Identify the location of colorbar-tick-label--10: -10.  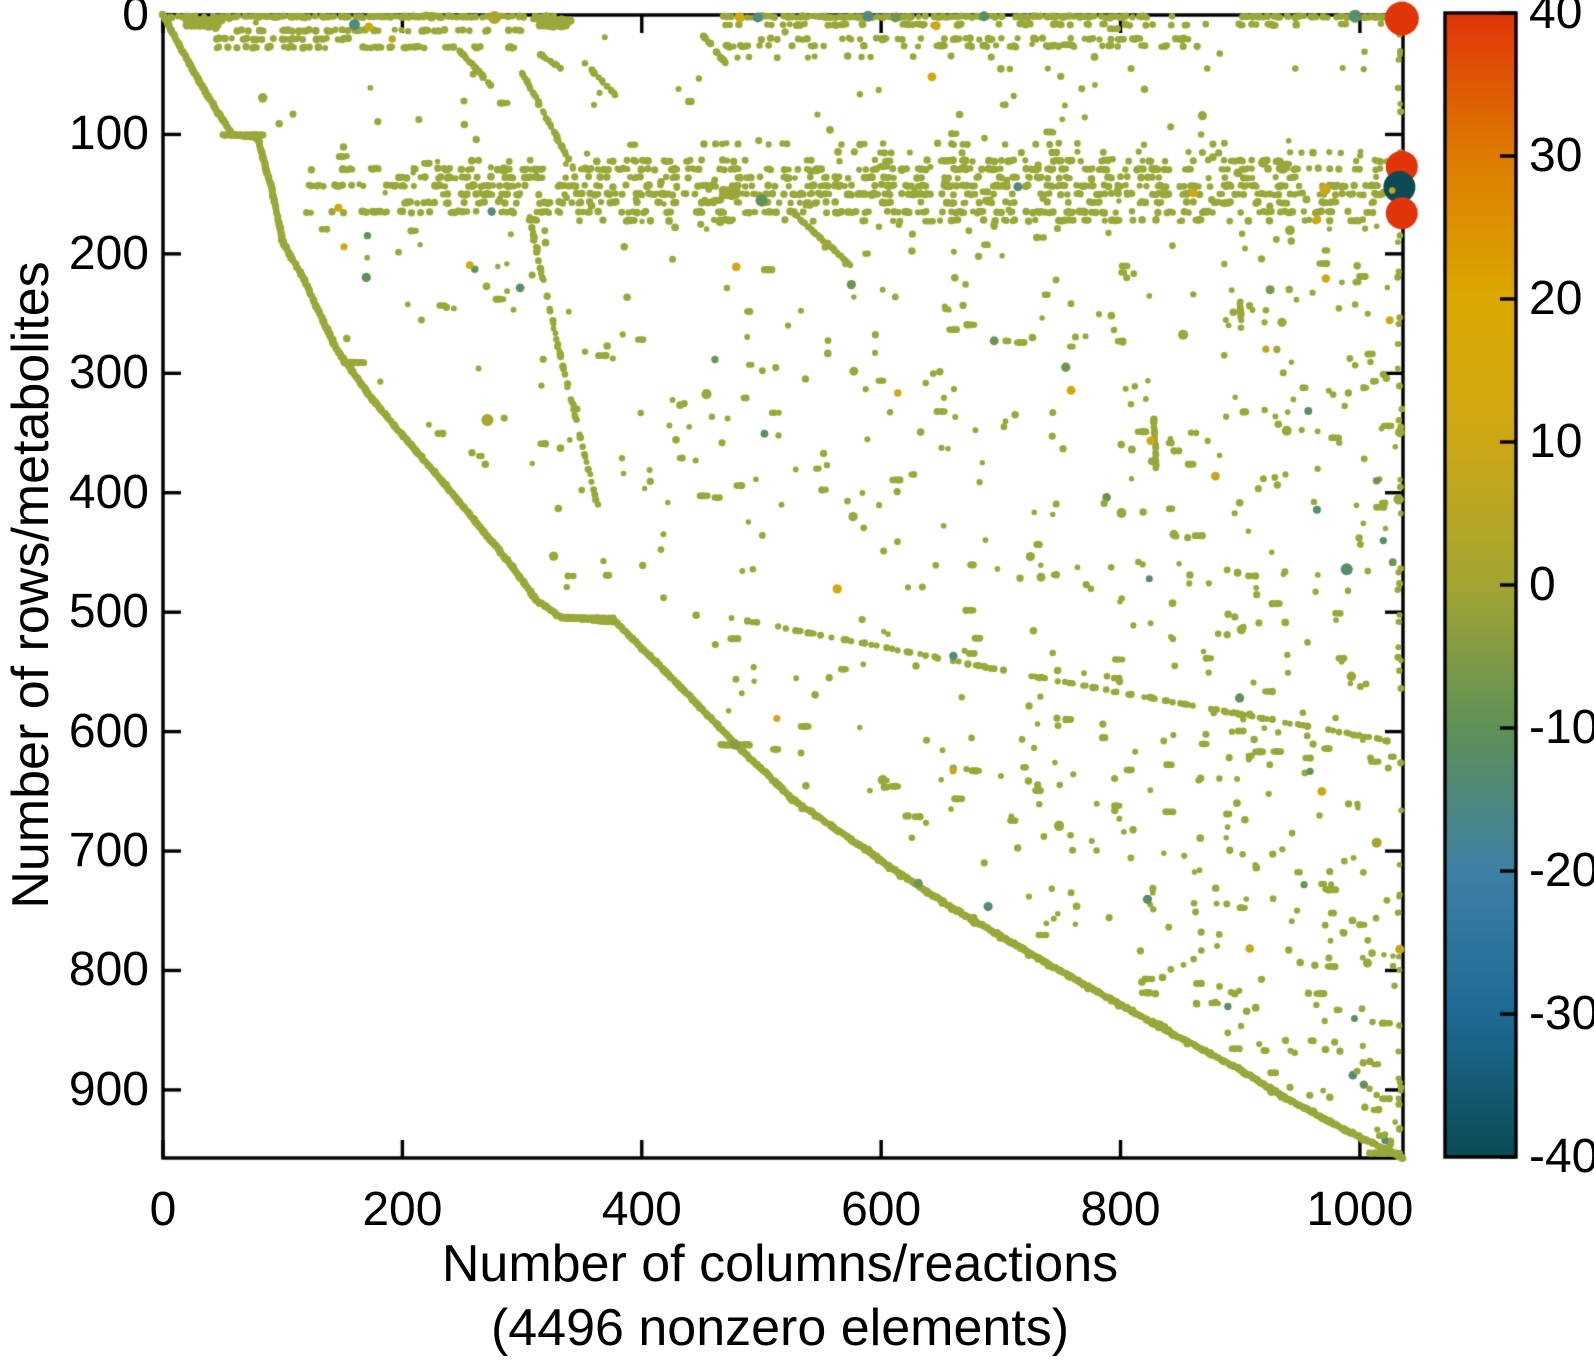
(1561, 727).